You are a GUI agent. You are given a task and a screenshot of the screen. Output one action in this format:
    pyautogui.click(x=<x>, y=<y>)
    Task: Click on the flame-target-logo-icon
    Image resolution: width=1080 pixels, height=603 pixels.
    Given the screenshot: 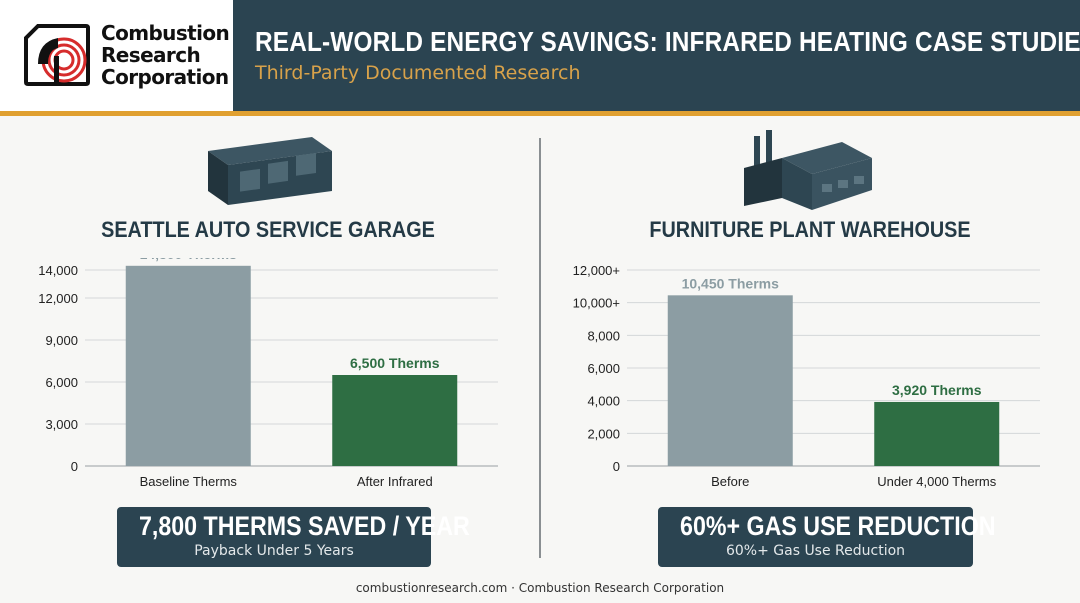 What is the action you would take?
    pyautogui.click(x=57, y=55)
    